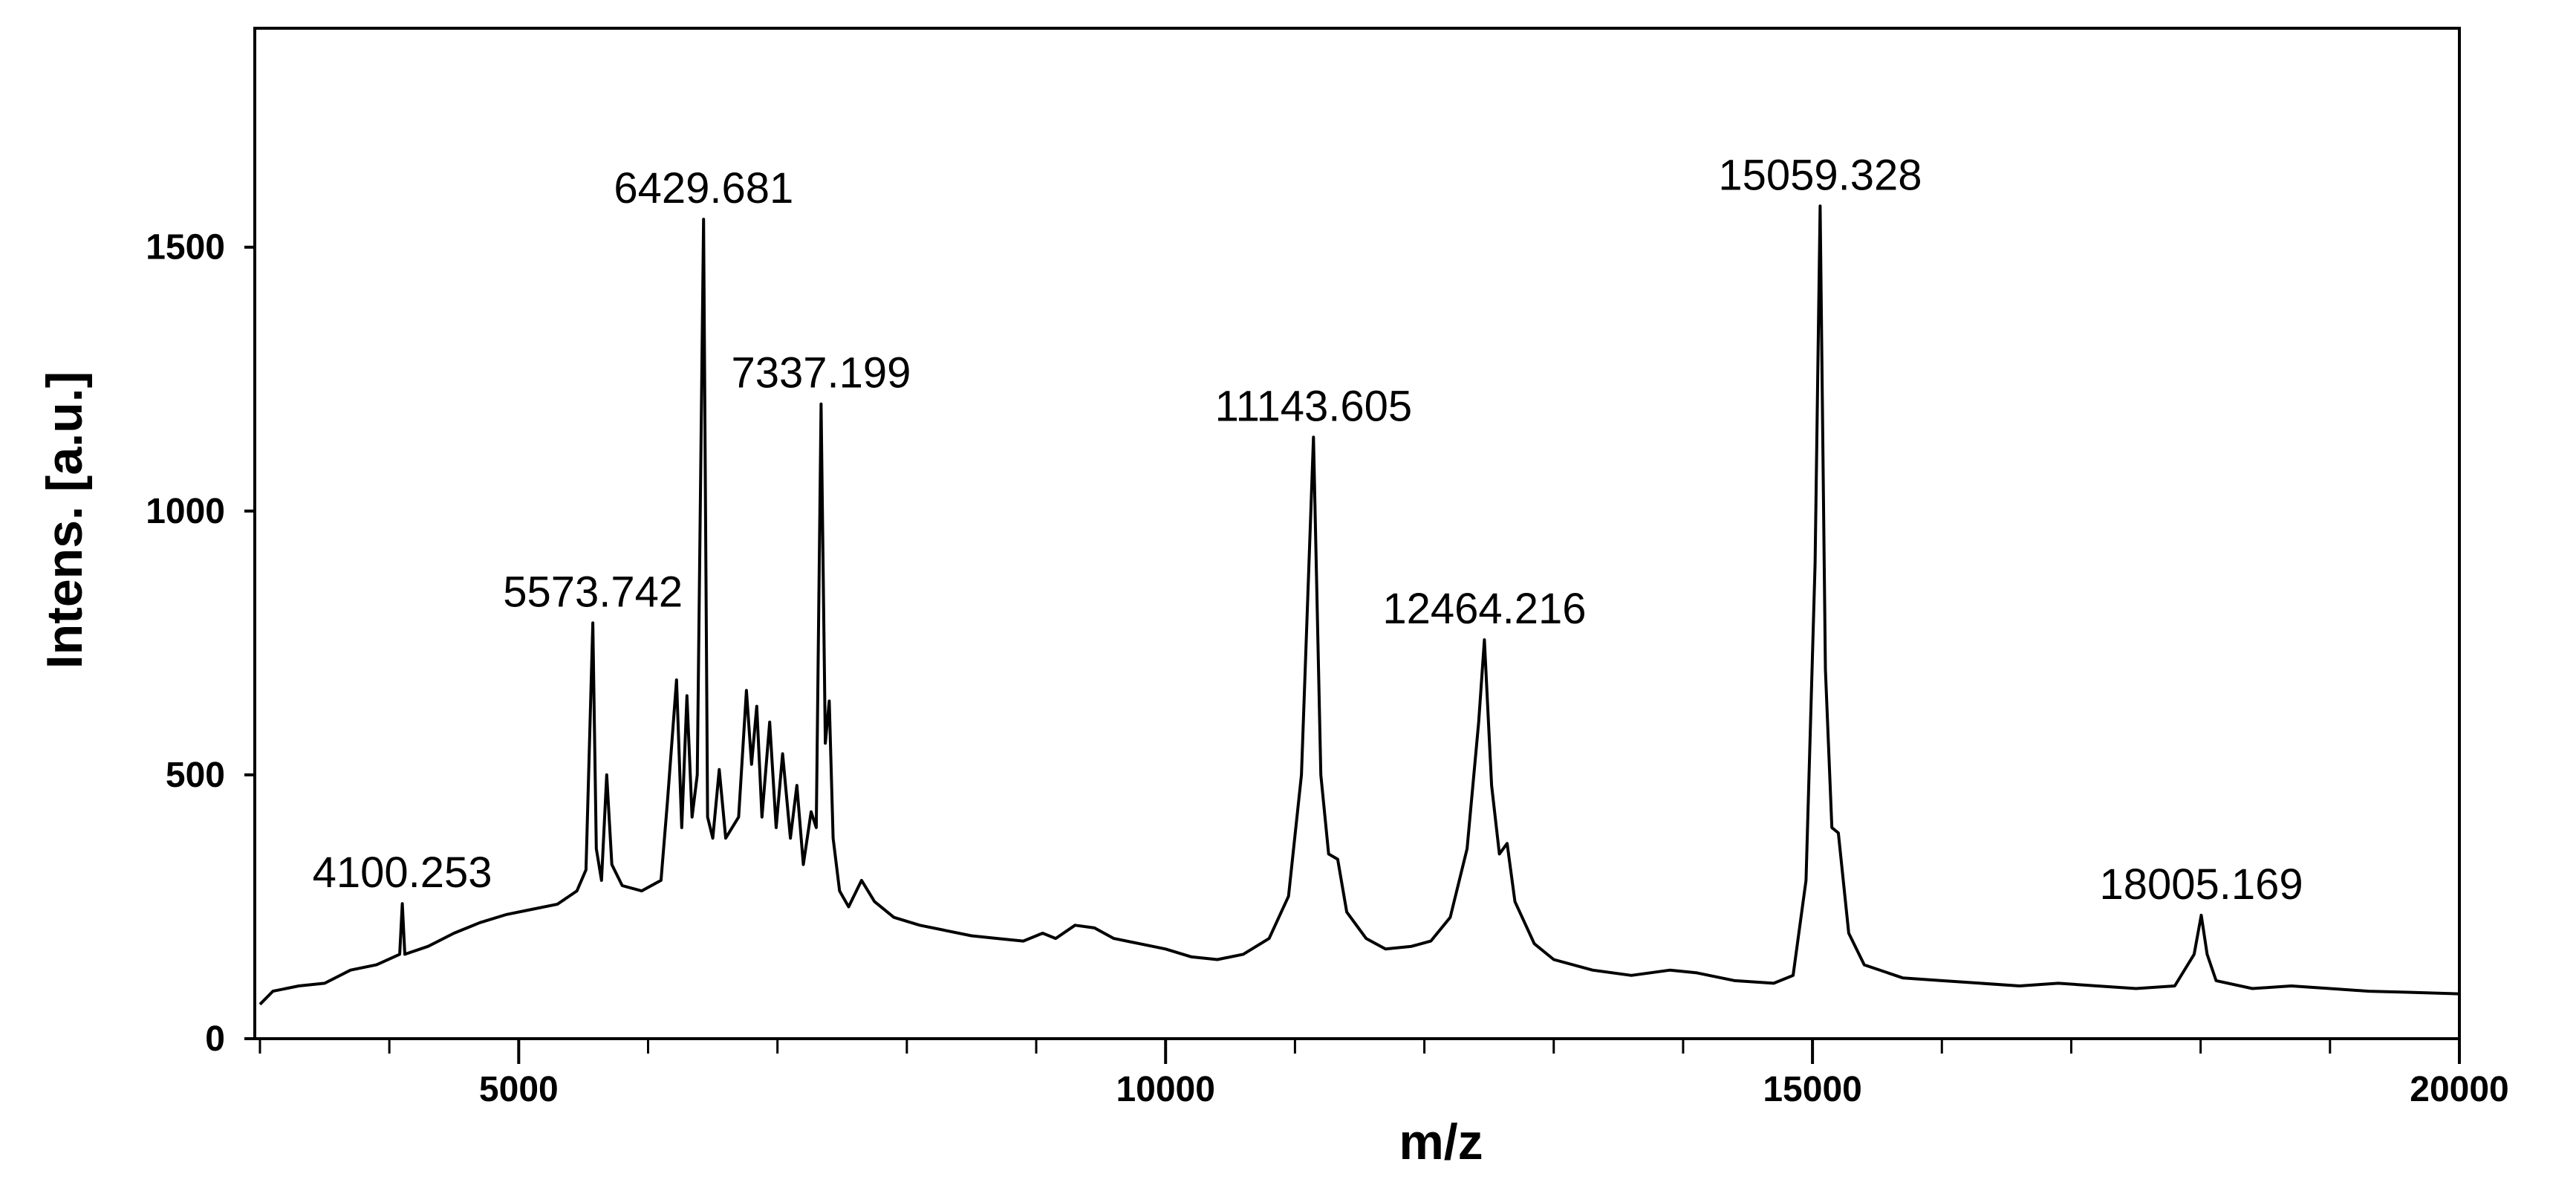  What do you see at coordinates (593, 592) in the screenshot?
I see `peak-label: 5573.742` at bounding box center [593, 592].